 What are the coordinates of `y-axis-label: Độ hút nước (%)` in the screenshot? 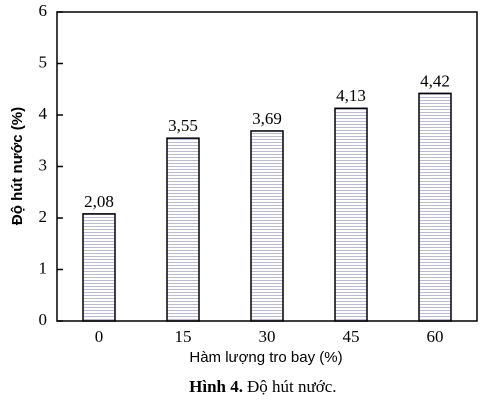 It's located at (17, 166).